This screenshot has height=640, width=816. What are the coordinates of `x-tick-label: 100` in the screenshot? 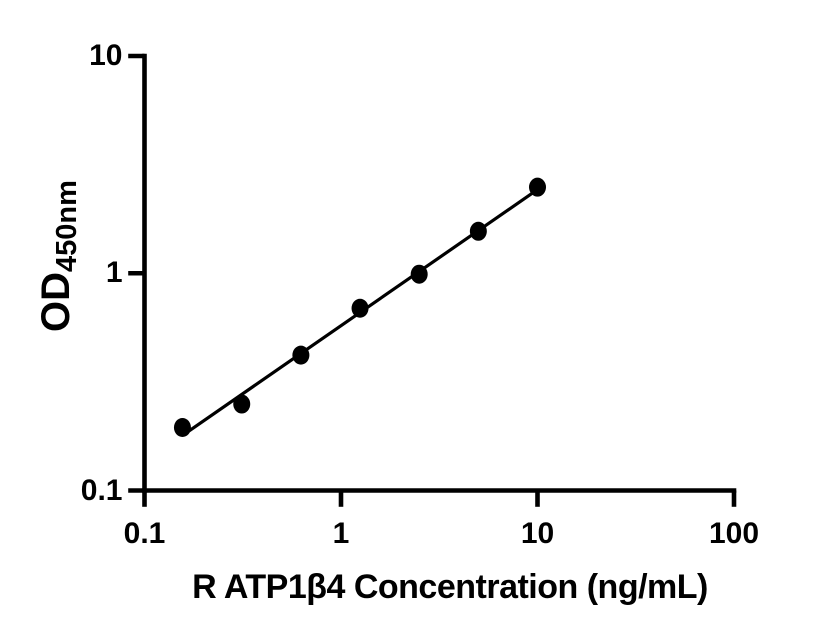 It's located at (734, 533).